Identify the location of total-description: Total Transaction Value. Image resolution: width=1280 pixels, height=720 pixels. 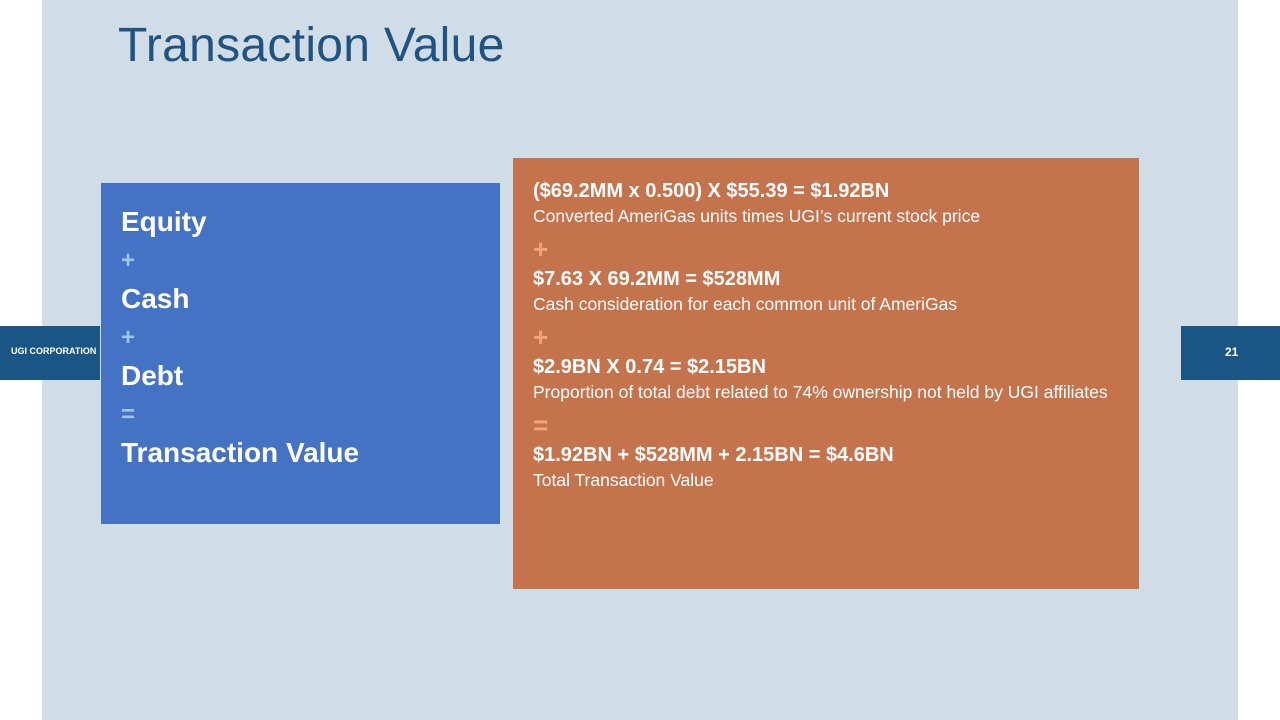
(623, 480).